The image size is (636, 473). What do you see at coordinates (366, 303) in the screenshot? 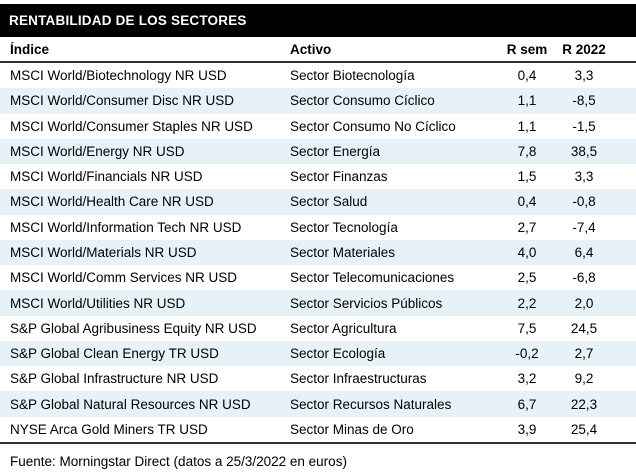
I see `cell-activo: Sector Servicios Públicos` at bounding box center [366, 303].